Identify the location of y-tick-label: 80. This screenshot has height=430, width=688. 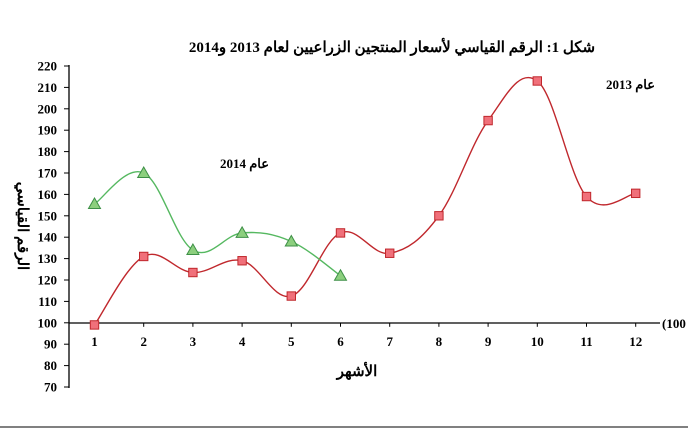
(50, 365).